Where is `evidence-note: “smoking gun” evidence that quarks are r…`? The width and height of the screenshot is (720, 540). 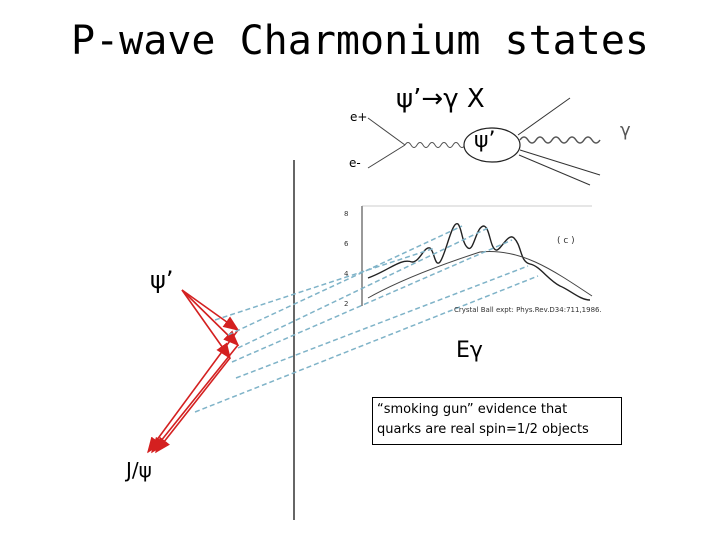
evidence-note: “smoking gun” evidence that quarks are r… is located at coordinates (497, 421).